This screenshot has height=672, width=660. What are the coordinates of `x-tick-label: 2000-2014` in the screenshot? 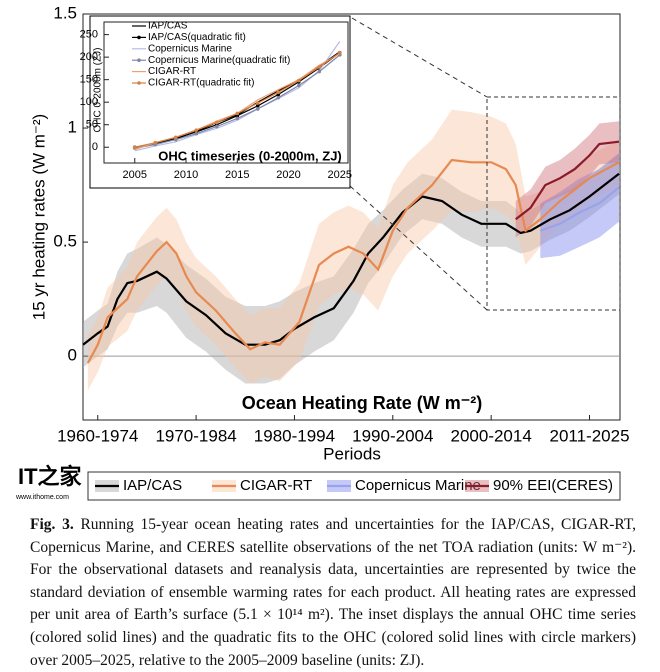 It's located at (491, 435).